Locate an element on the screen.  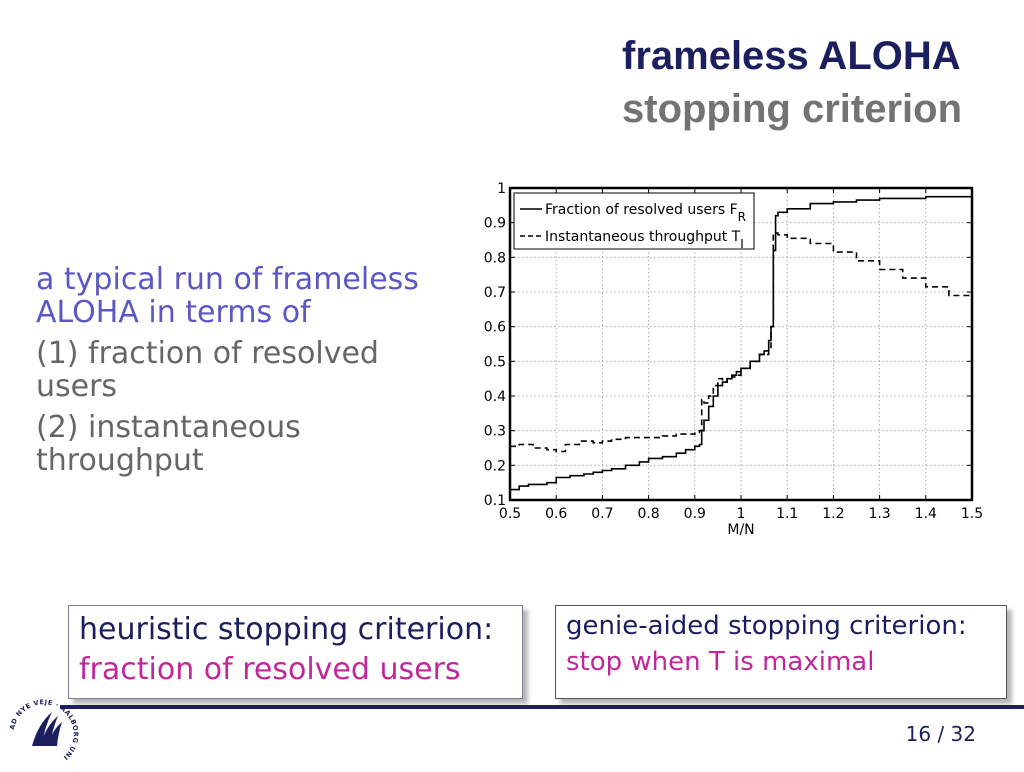
page-number: 16 / 32 is located at coordinates (941, 734).